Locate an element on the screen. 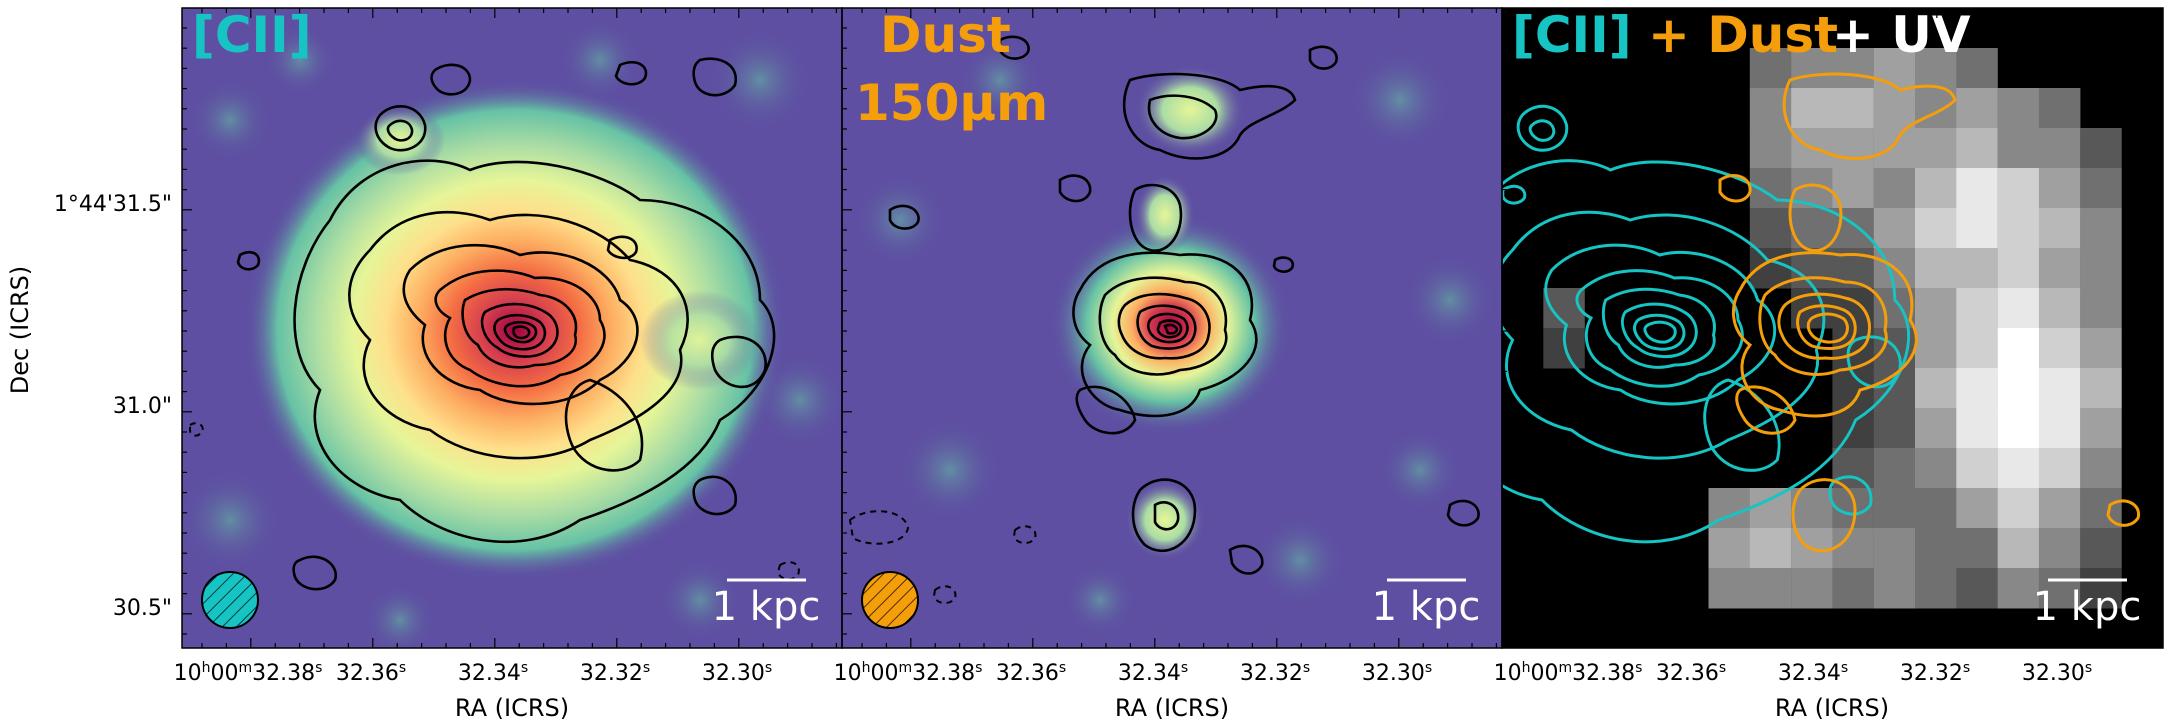  x-tick-label: 32.36s is located at coordinates (1691, 673).